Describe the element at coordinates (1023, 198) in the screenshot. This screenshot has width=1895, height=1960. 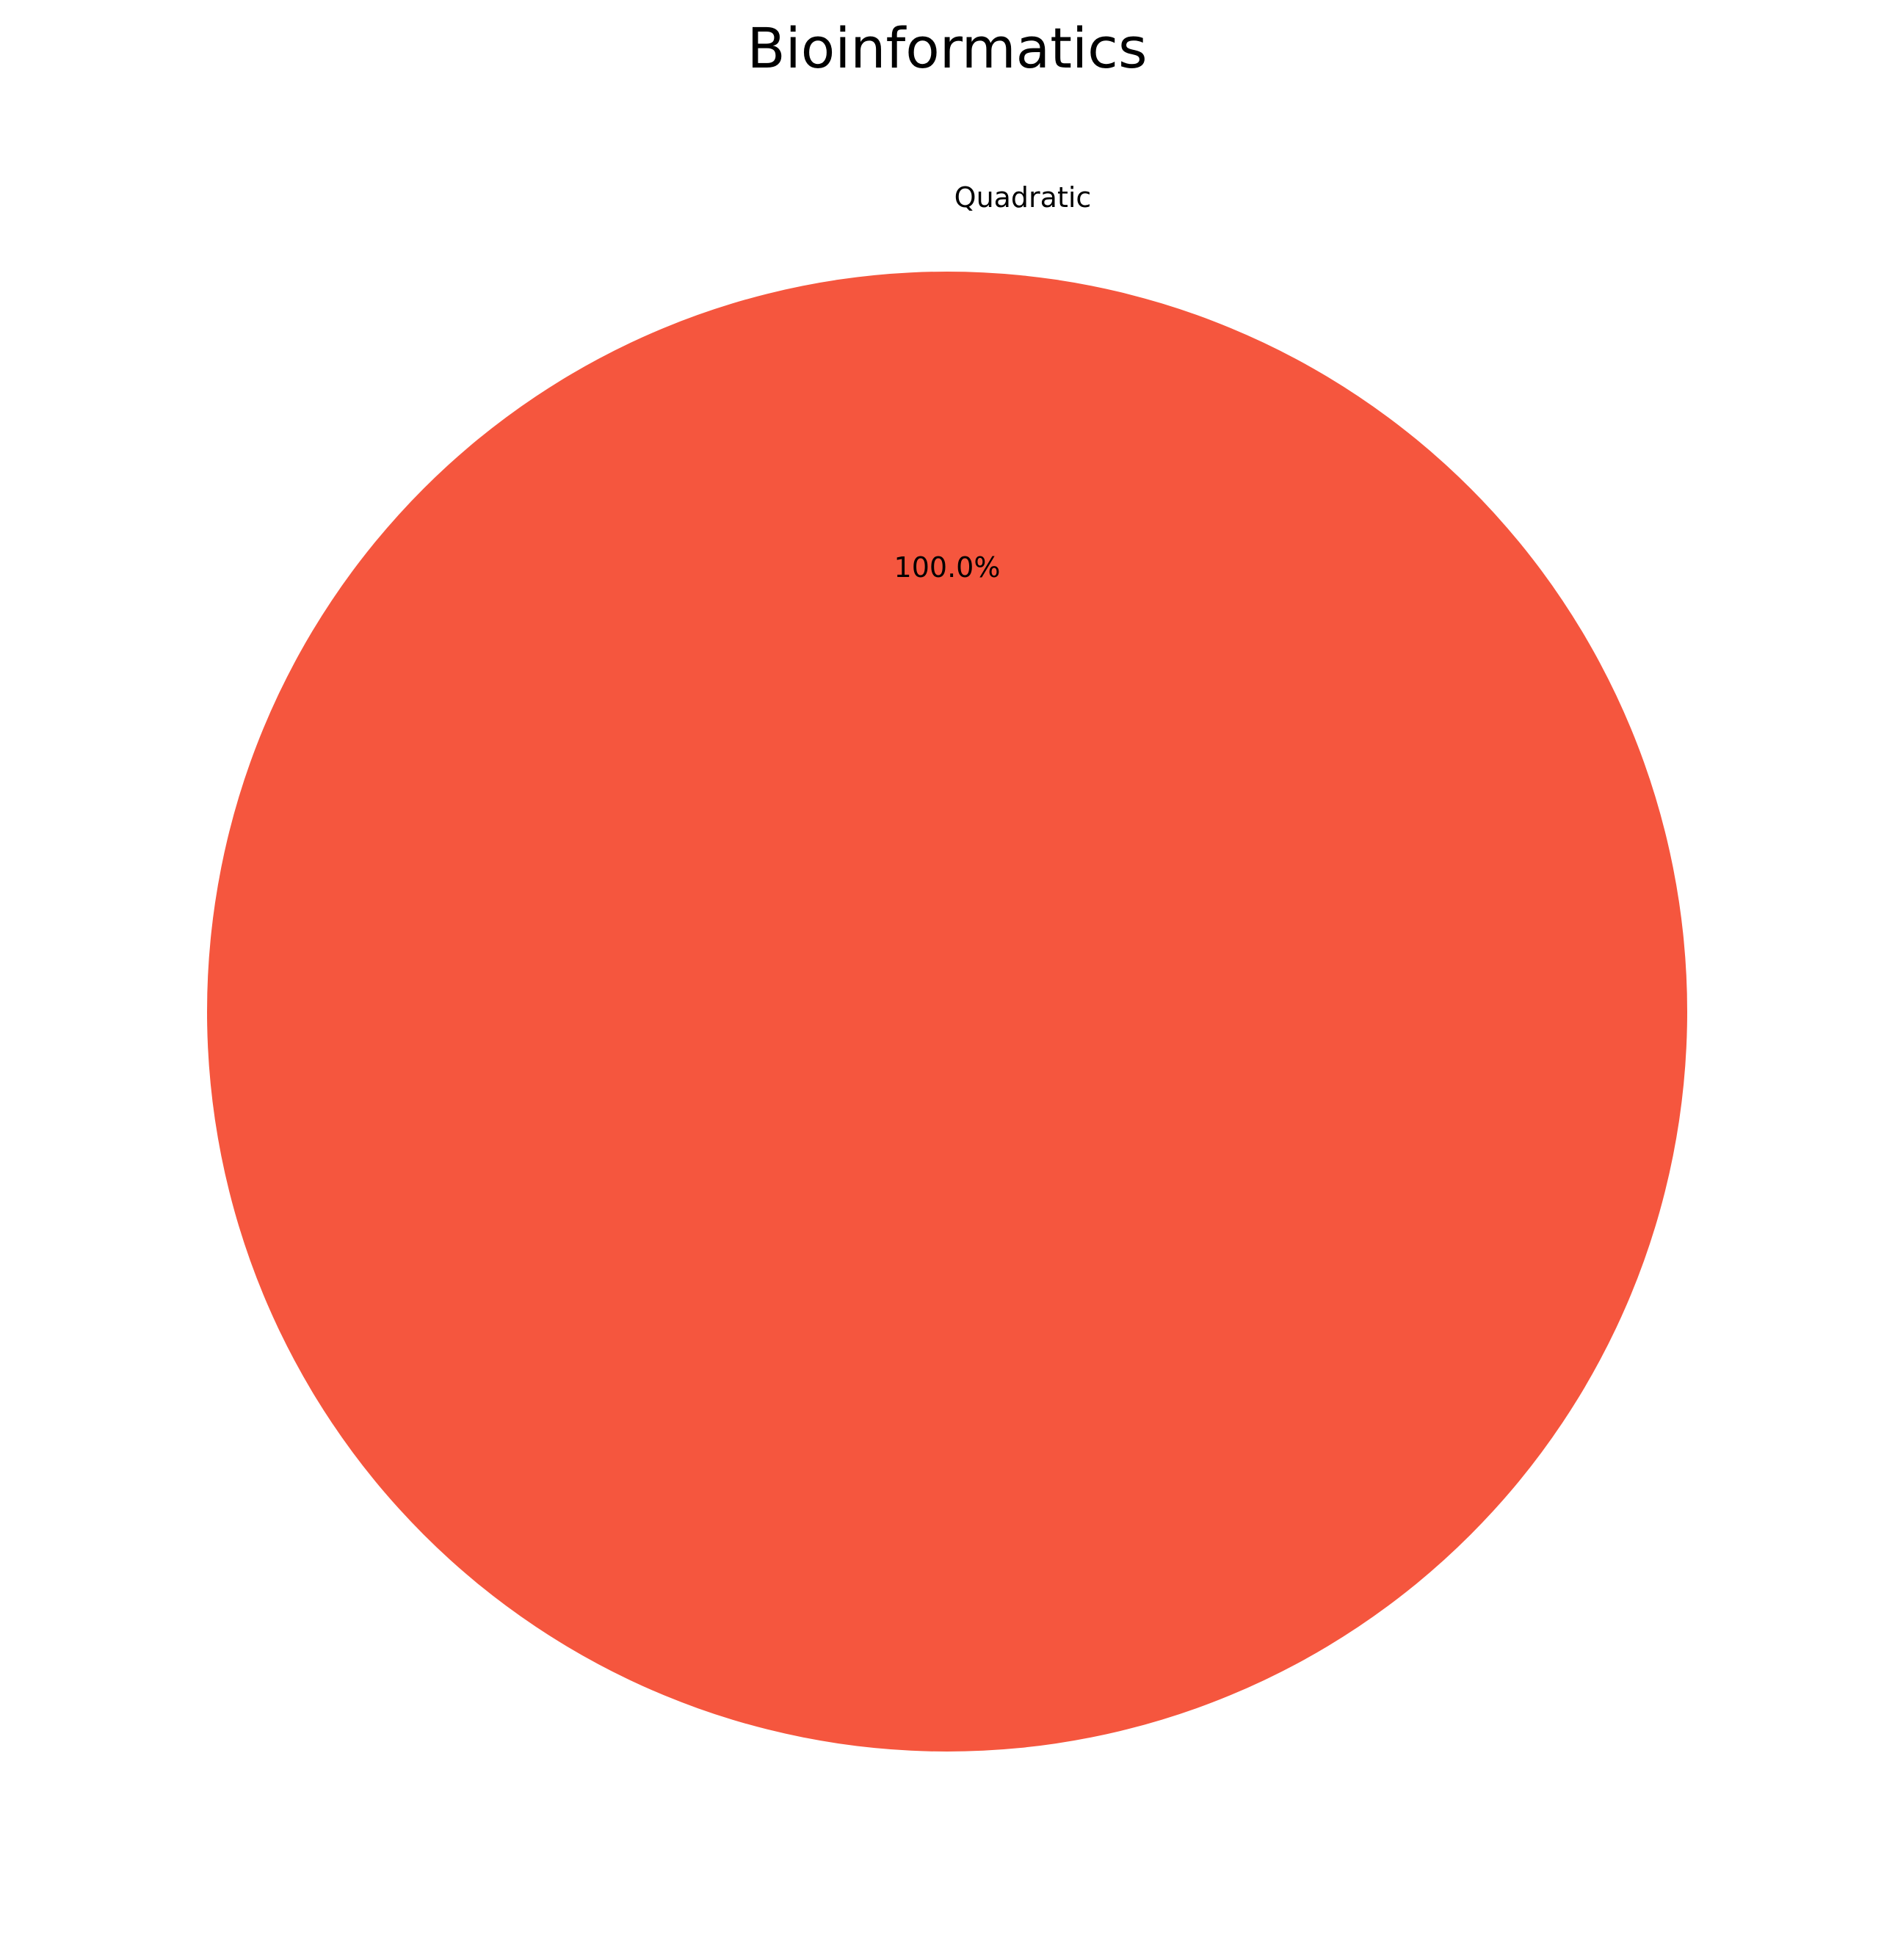
I see `slice-label: Quadratic` at that location.